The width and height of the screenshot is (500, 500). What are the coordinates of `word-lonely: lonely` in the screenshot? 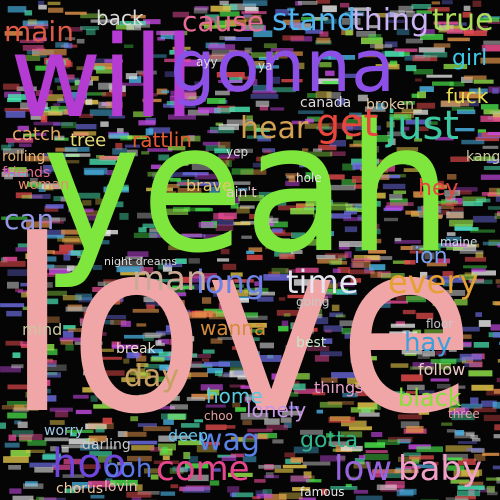 It's located at (276, 410).